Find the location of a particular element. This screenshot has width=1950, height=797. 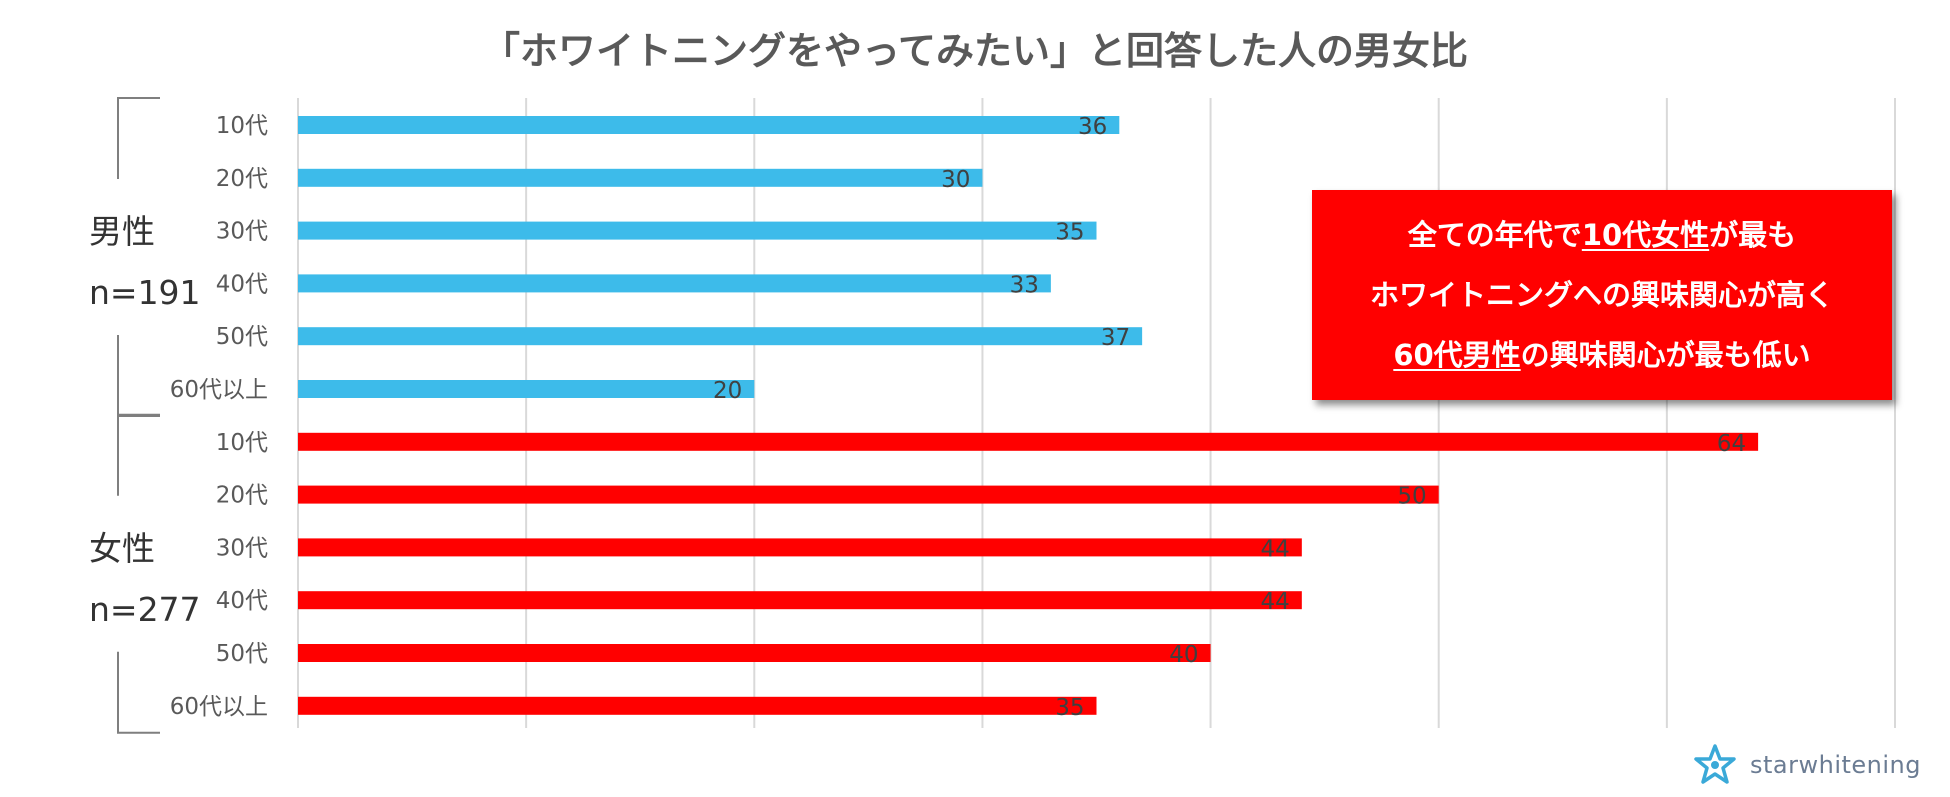

group-label: 女性 is located at coordinates (122, 548).